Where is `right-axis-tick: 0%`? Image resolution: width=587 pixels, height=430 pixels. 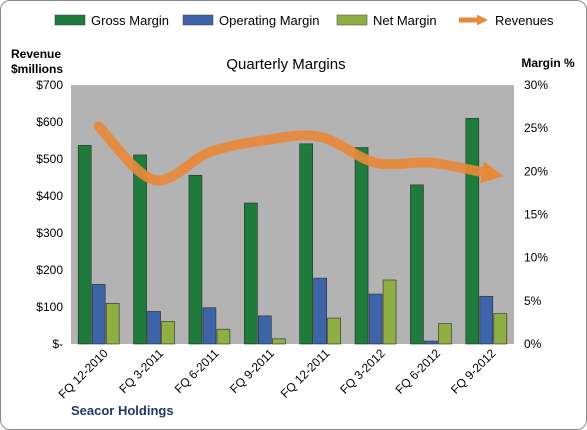
right-axis-tick: 0% is located at coordinates (533, 344).